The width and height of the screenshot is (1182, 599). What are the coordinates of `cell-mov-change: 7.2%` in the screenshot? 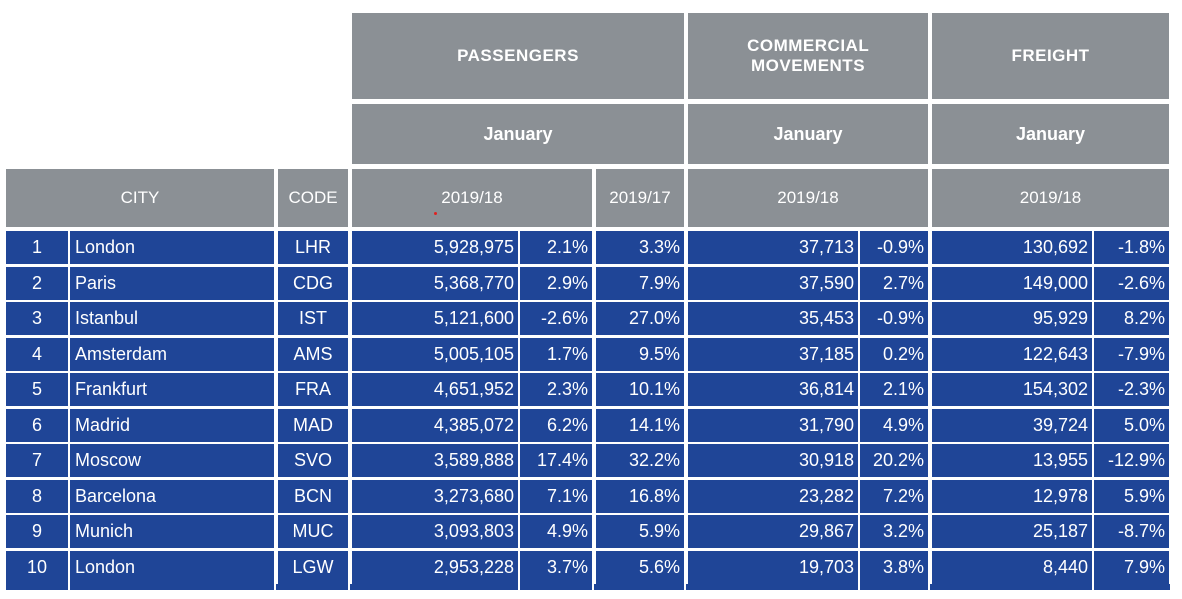 It's located at (894, 496).